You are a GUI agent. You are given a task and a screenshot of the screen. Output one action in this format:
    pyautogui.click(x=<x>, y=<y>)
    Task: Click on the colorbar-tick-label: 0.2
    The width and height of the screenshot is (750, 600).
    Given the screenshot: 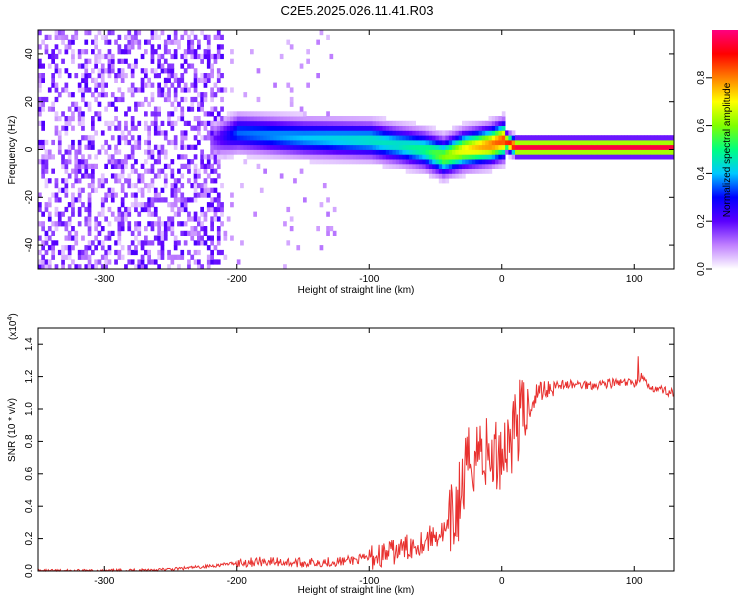 What is the action you would take?
    pyautogui.click(x=701, y=221)
    